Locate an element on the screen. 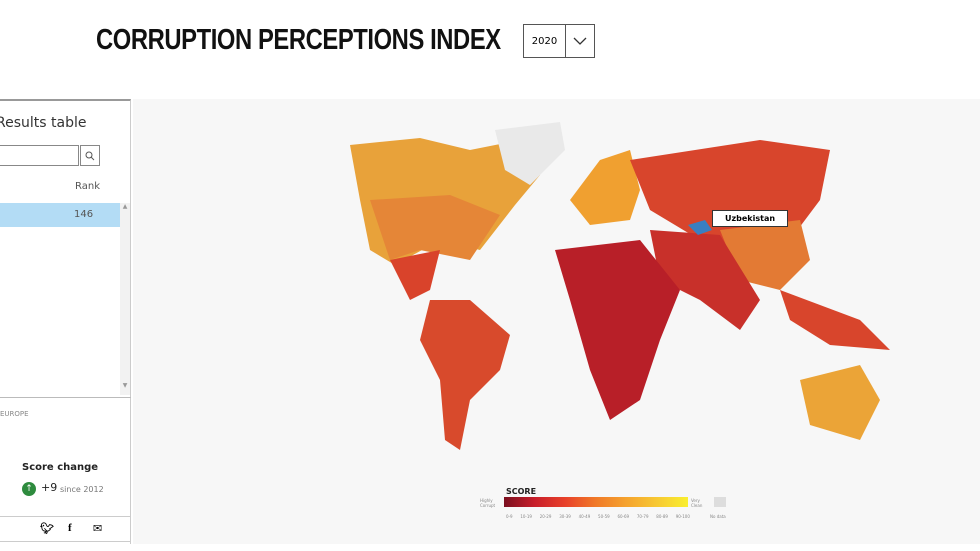 The image size is (980, 551). legend-high: Very Clean is located at coordinates (697, 503).